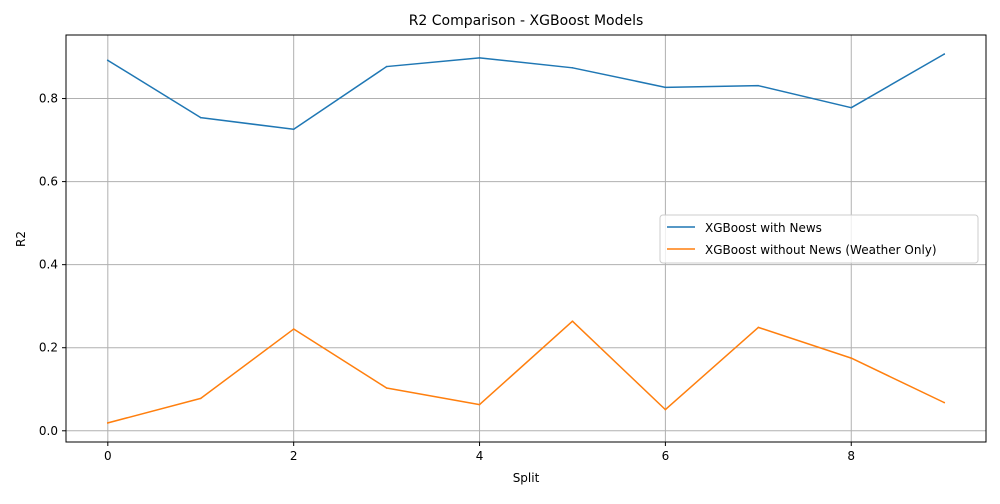 The image size is (1000, 504). Describe the element at coordinates (851, 456) in the screenshot. I see `x-tick-label: 8` at that location.